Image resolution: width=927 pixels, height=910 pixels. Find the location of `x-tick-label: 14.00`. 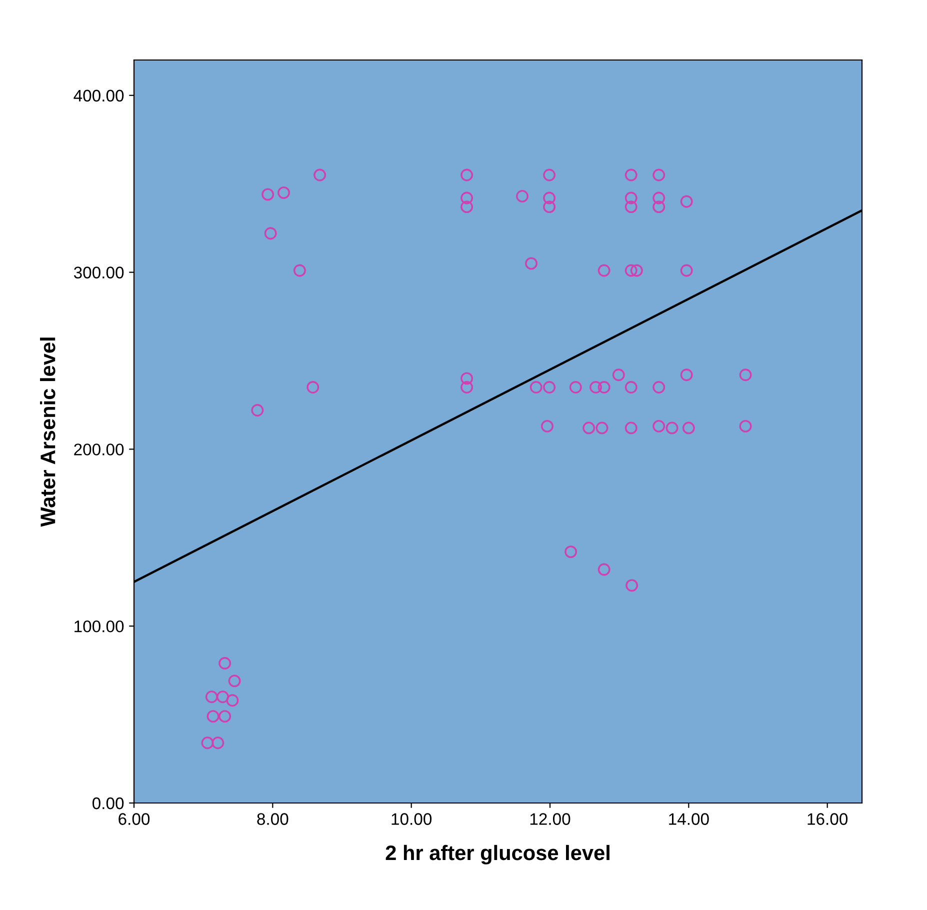

x-tick-label: 14.00 is located at coordinates (689, 819).